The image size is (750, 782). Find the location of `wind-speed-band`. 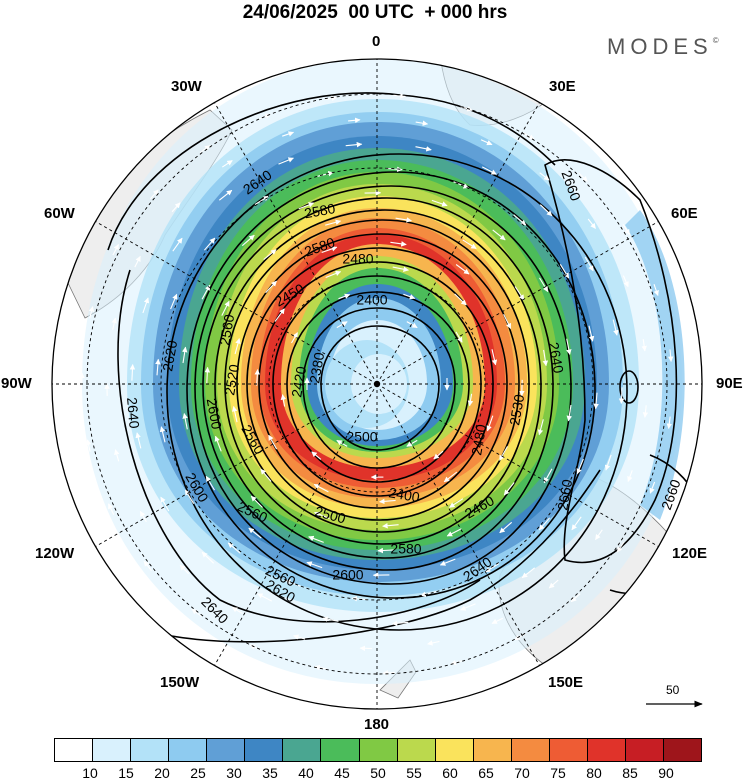

wind-speed-band is located at coordinates (655, 365).